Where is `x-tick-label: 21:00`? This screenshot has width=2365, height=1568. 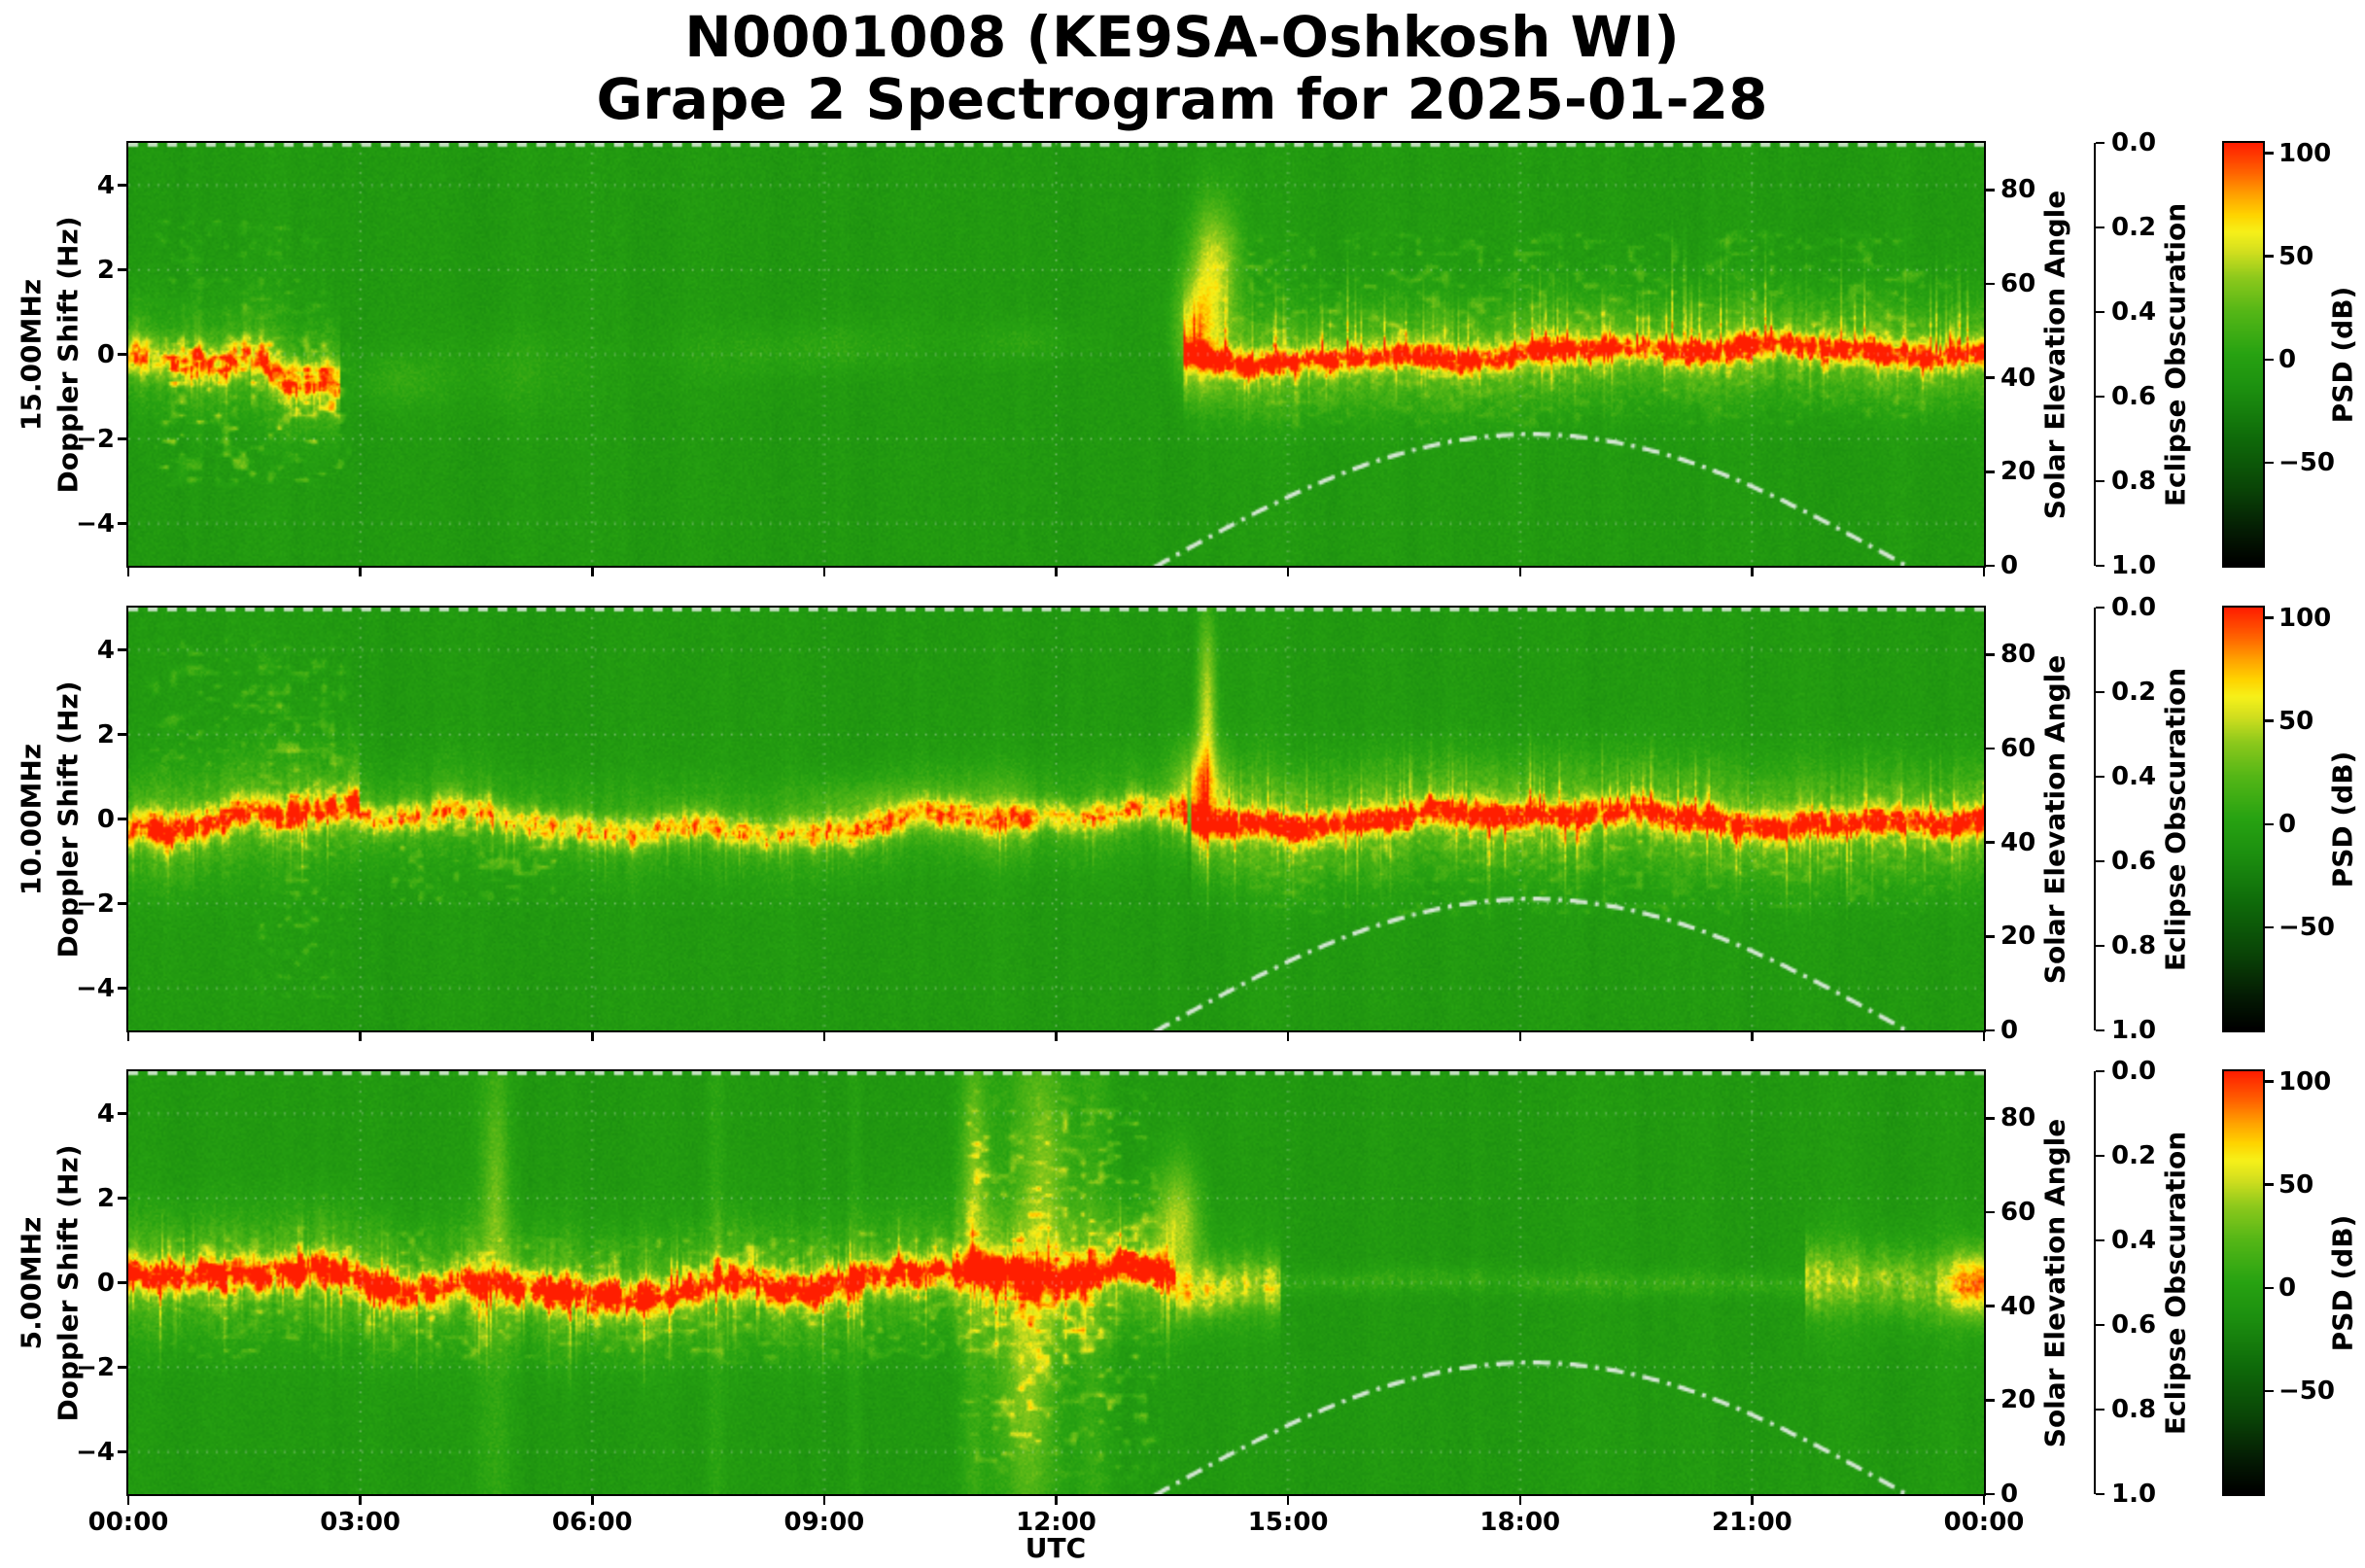
x-tick-label: 21:00 is located at coordinates (1752, 1522).